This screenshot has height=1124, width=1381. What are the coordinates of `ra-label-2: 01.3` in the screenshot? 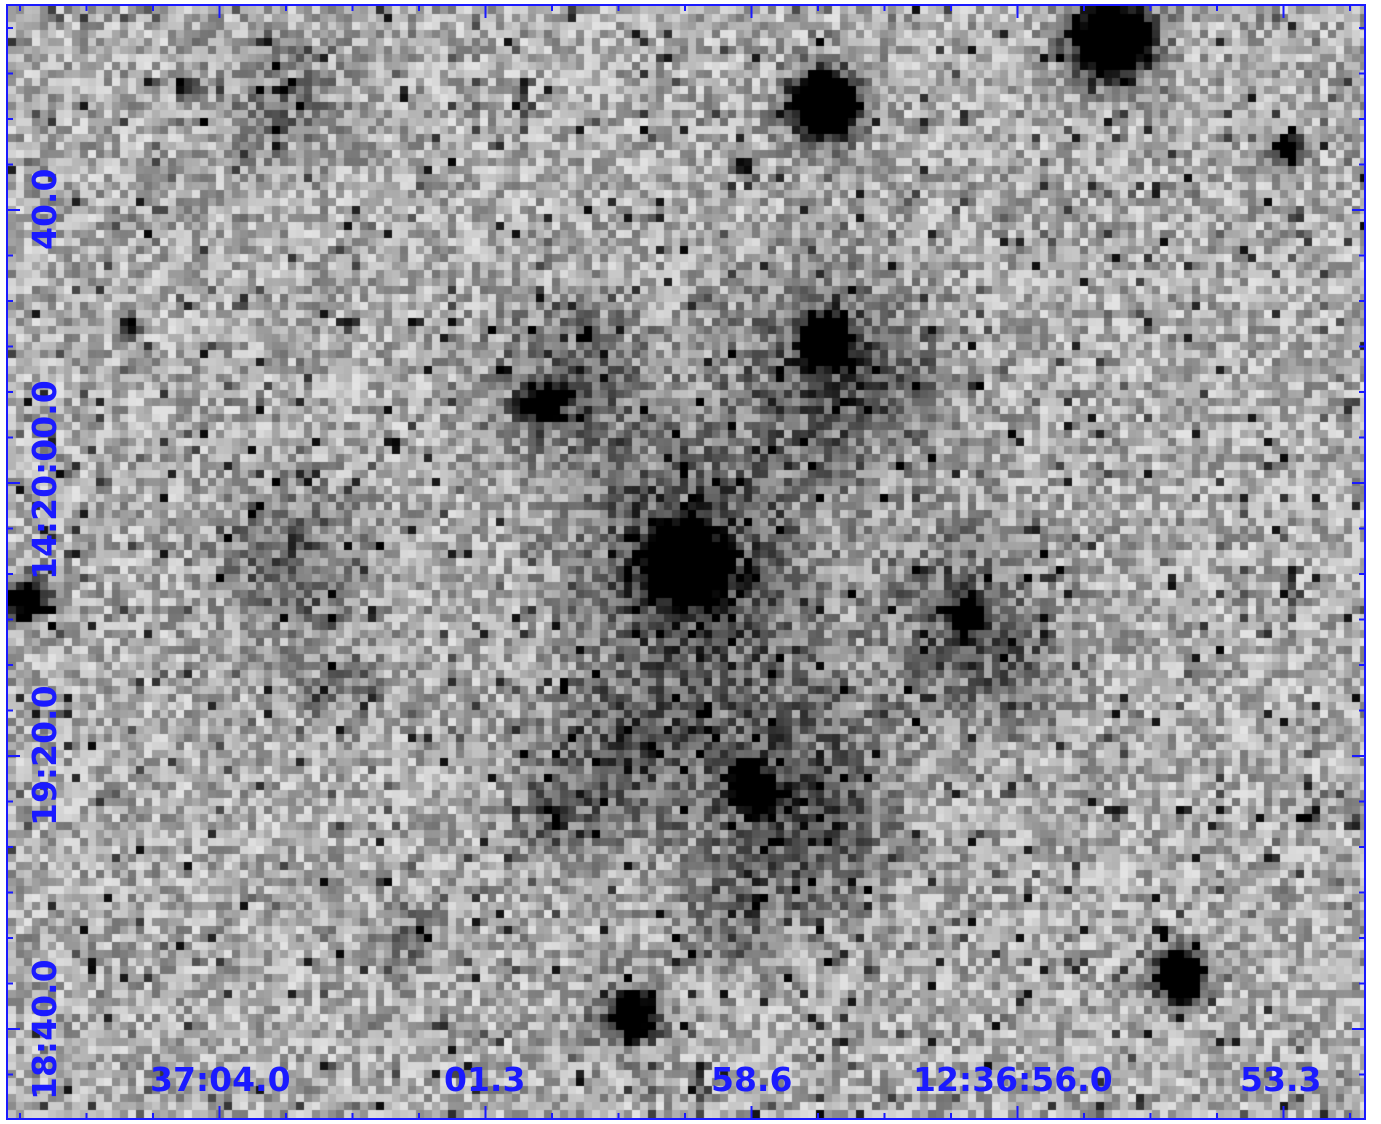 It's located at (485, 1079).